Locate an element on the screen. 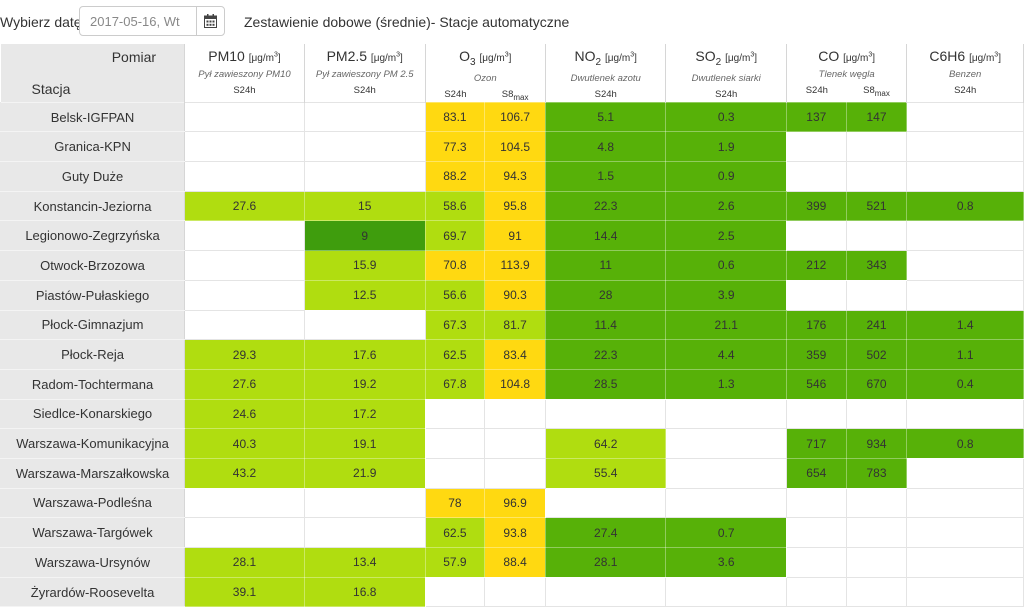  value-cell: 12.5 is located at coordinates (364, 295).